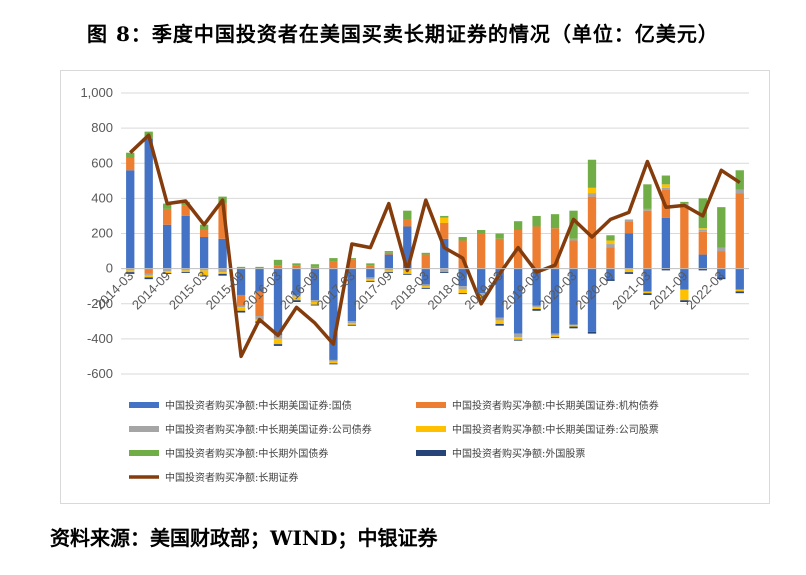 The height and width of the screenshot is (575, 806). Describe the element at coordinates (244, 538) in the screenshot. I see `source-note: 资料来源：美国财政部；WIND；中银证券` at that location.